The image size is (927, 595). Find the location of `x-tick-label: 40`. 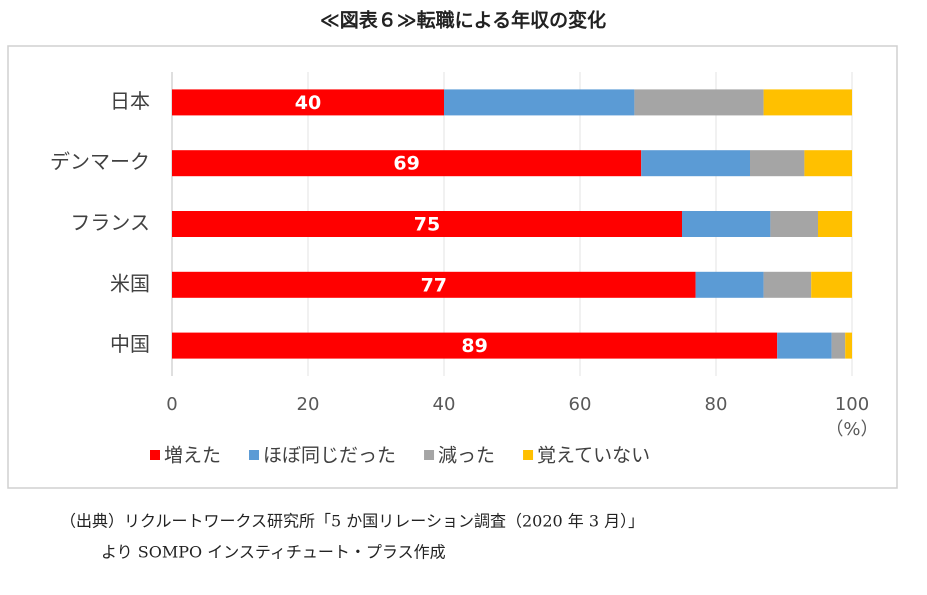

x-tick-label: 40 is located at coordinates (444, 404).